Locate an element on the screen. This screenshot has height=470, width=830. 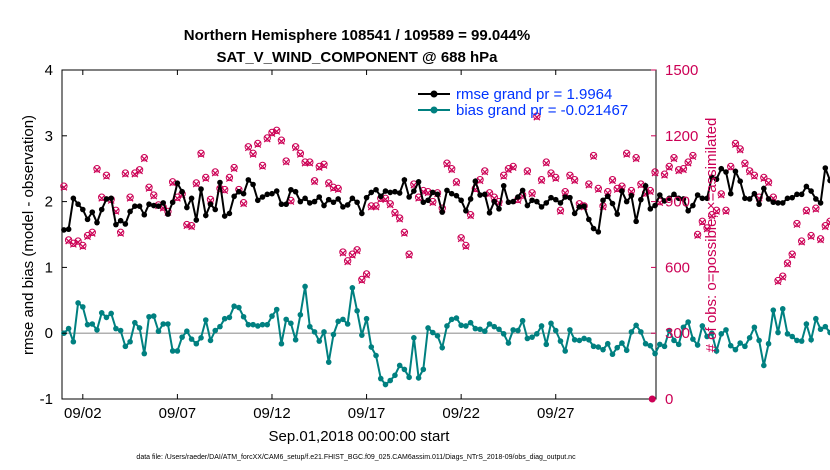
legend-rmse-text: rmse grand pr = 1.9964 is located at coordinates (534, 94).